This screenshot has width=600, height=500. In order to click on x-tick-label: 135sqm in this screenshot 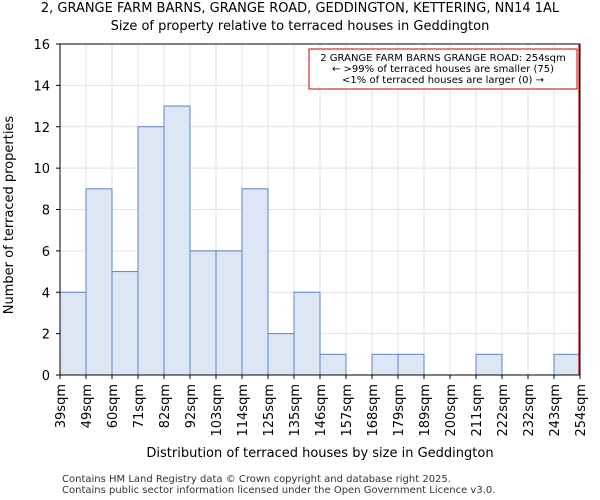, I will do `click(295, 410)`.